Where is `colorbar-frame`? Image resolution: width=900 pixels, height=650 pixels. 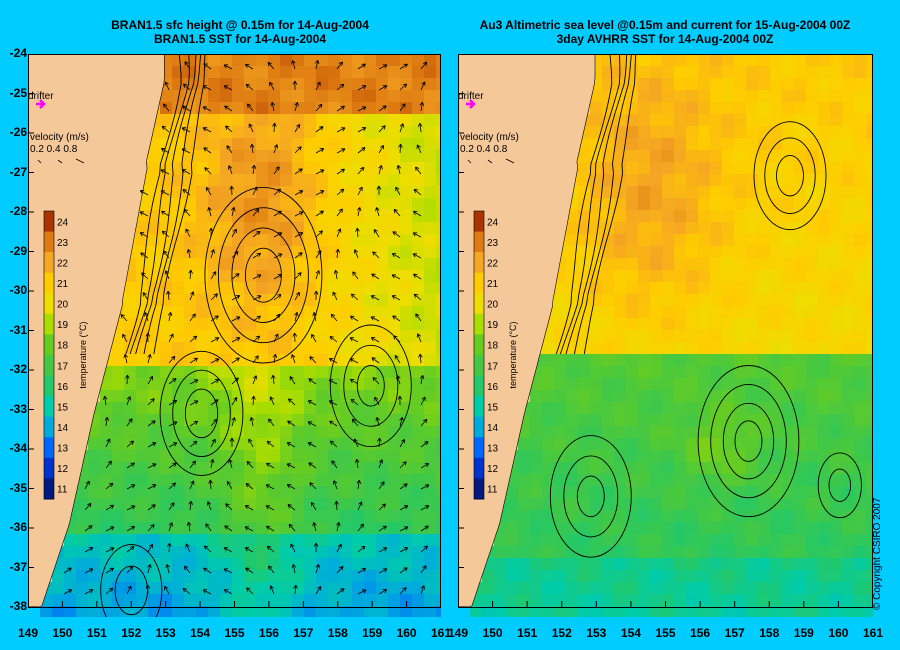
colorbar-frame is located at coordinates (479, 355).